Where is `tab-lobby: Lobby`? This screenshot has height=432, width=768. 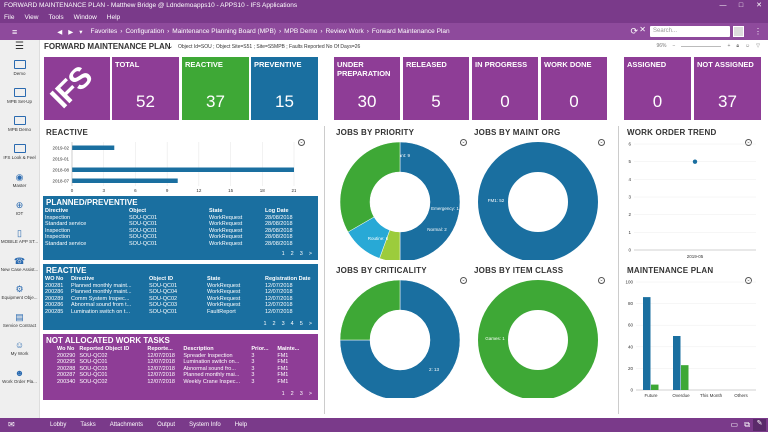
tab-lobby: Lobby is located at coordinates (58, 425).